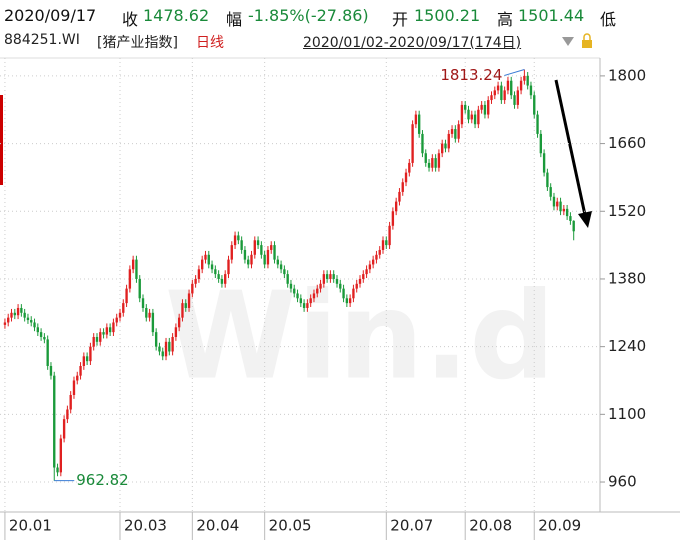  What do you see at coordinates (587, 44) in the screenshot?
I see `lock-icon` at bounding box center [587, 44].